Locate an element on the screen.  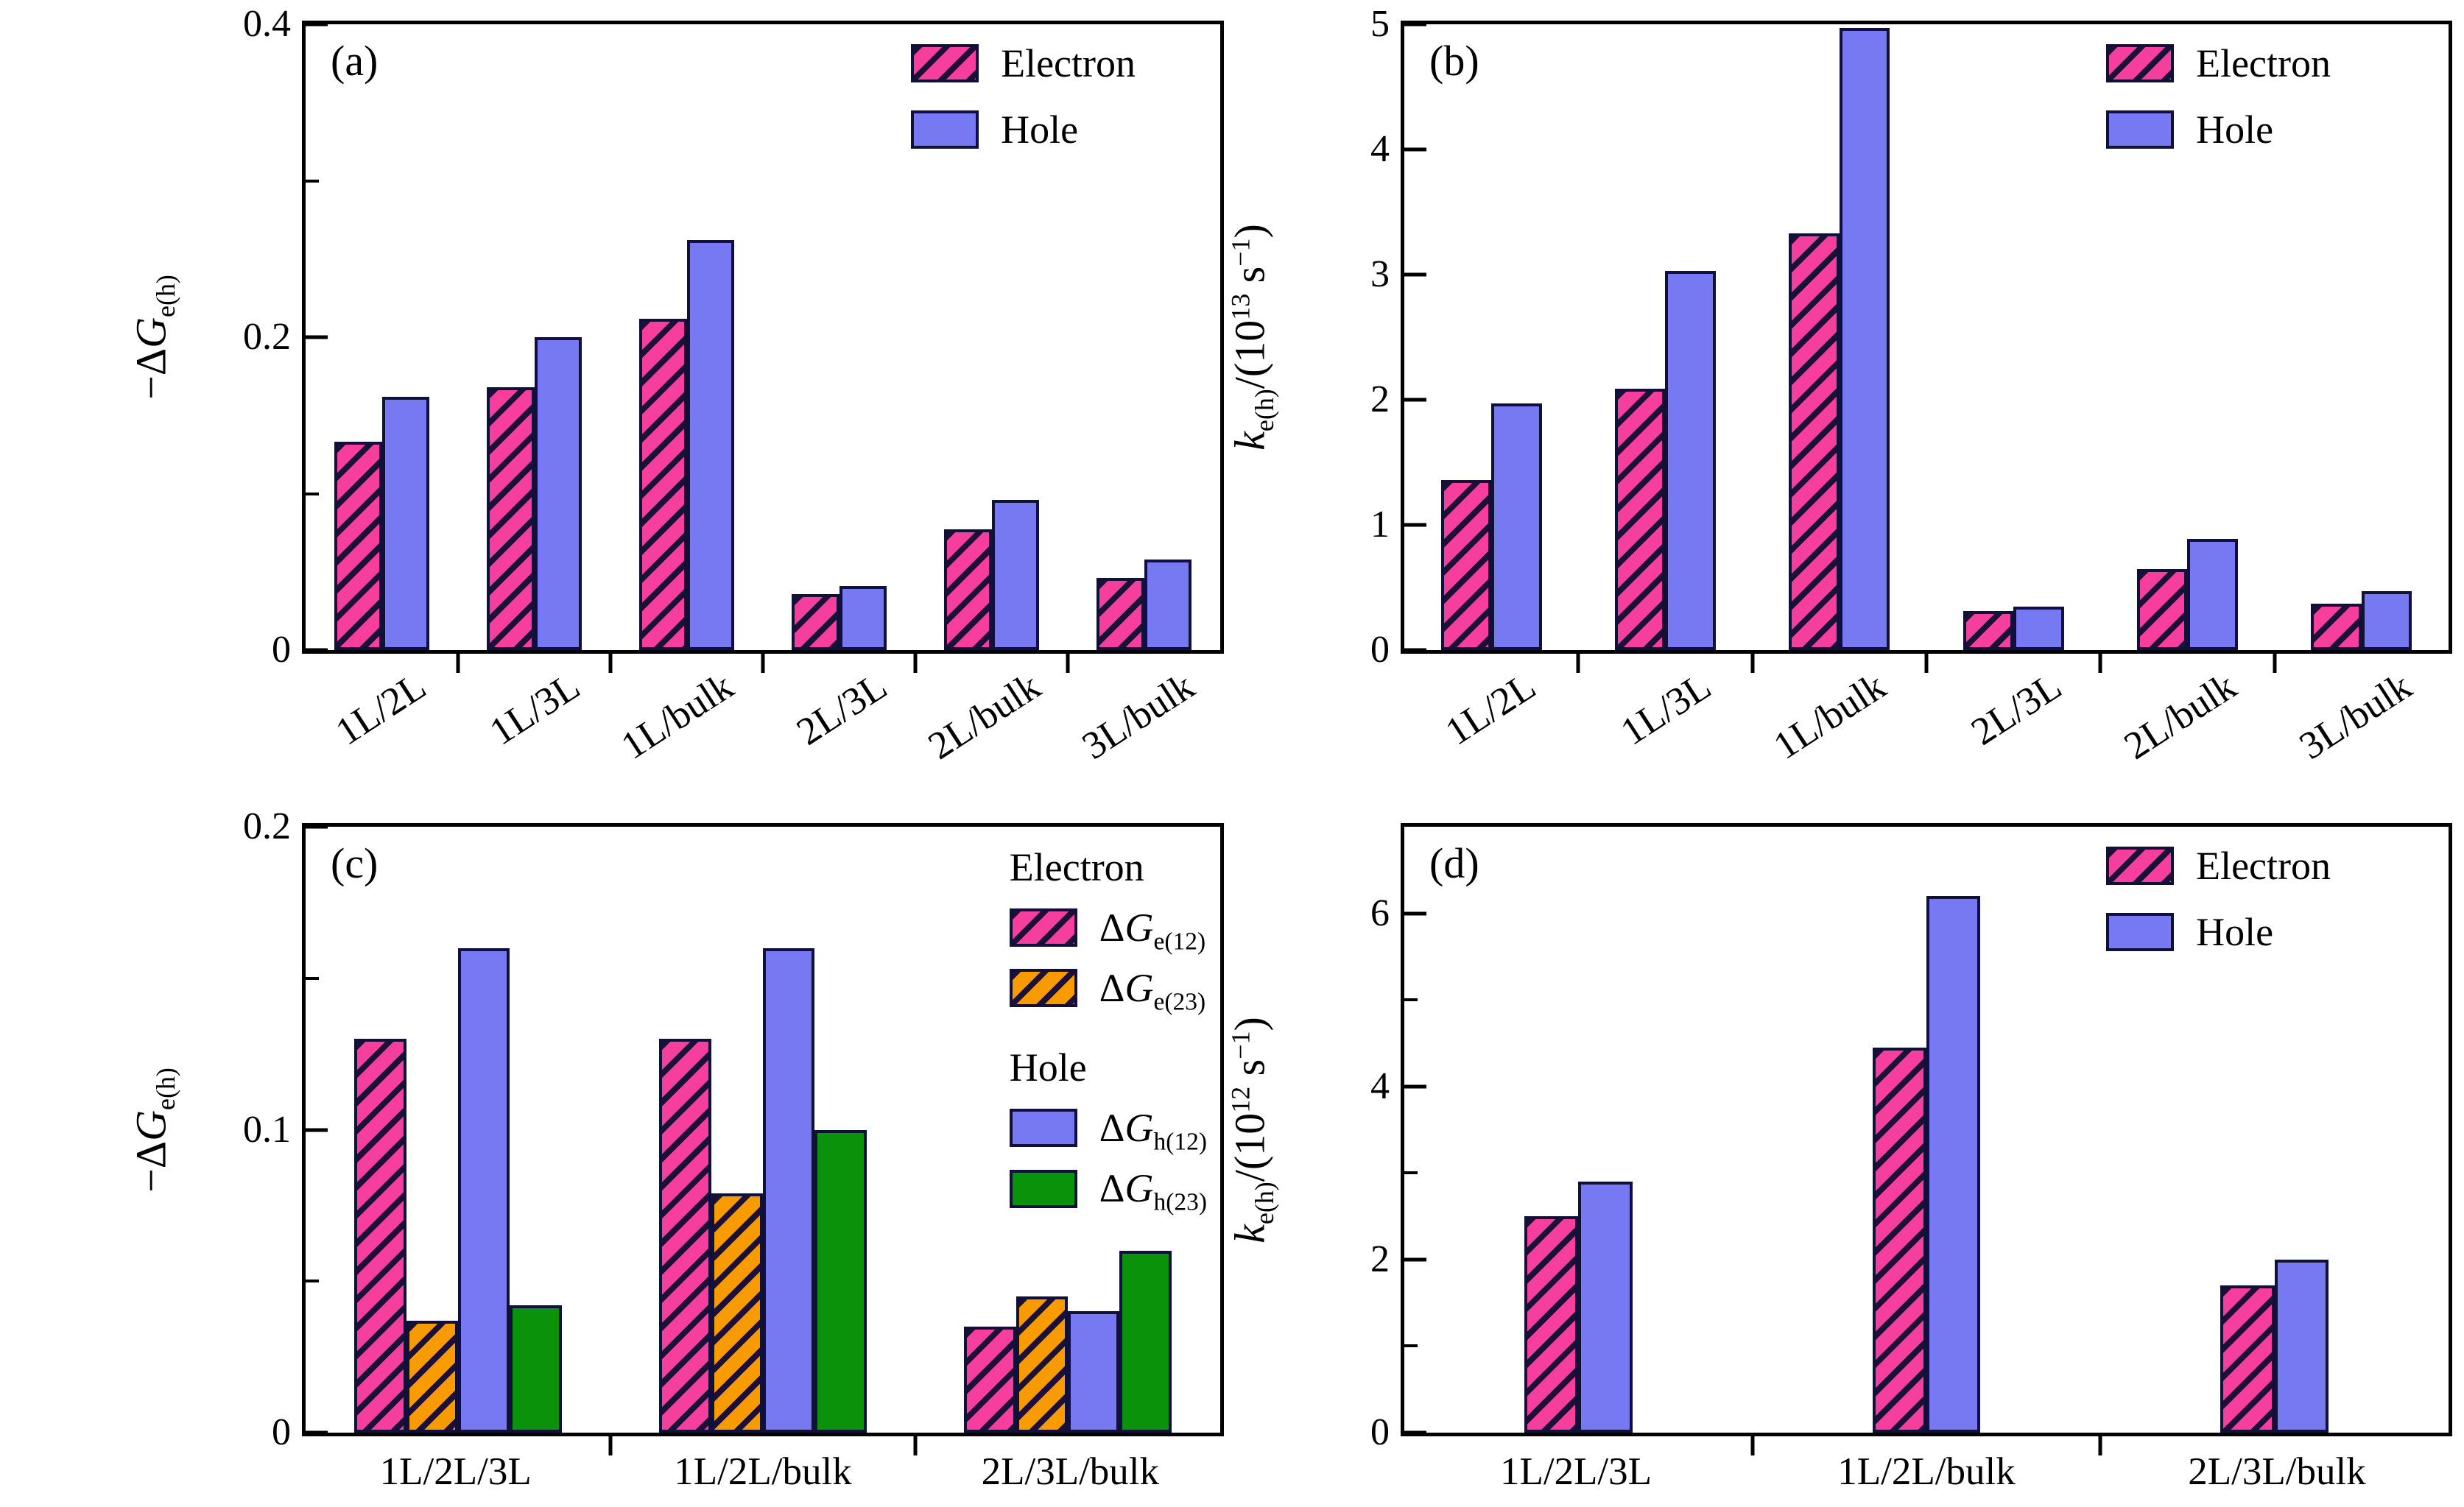
bar-b-1L/bulk-Electron is located at coordinates (1814, 441).